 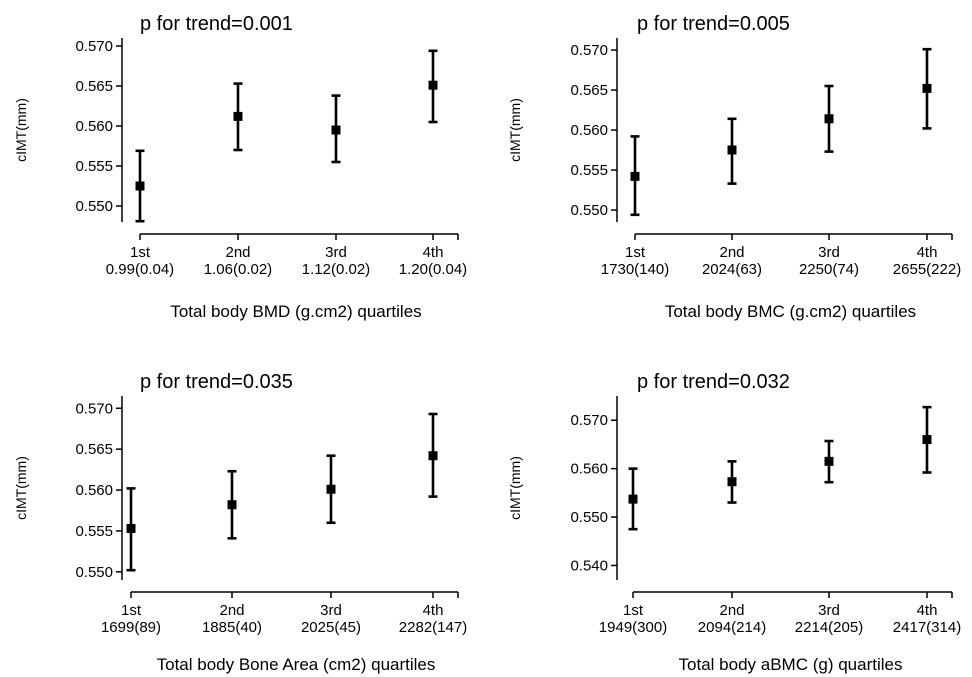 I want to click on x-tick-sublabel: 0.99(0.04), so click(x=140, y=269).